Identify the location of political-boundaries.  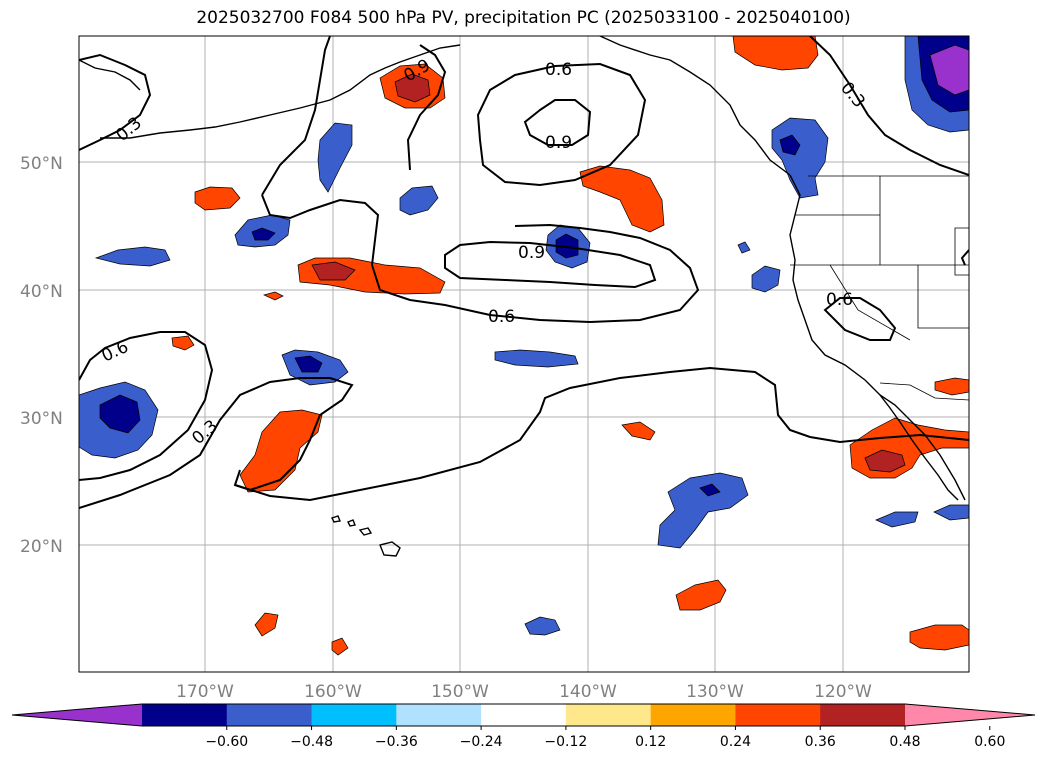
(879, 288).